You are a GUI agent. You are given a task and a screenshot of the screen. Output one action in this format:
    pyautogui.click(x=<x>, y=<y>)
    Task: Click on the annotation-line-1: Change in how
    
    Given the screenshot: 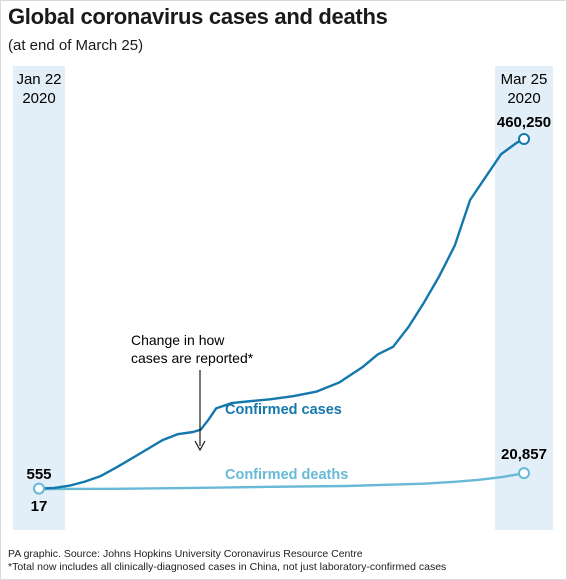 What is the action you would take?
    pyautogui.click(x=178, y=340)
    